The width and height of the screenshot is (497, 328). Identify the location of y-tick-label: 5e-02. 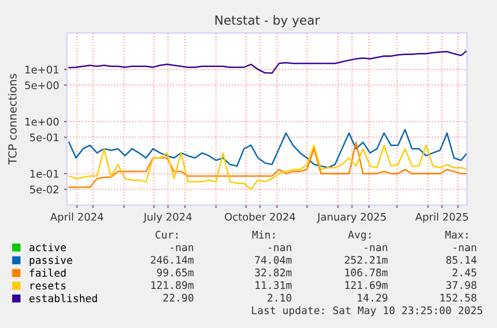
(44, 190).